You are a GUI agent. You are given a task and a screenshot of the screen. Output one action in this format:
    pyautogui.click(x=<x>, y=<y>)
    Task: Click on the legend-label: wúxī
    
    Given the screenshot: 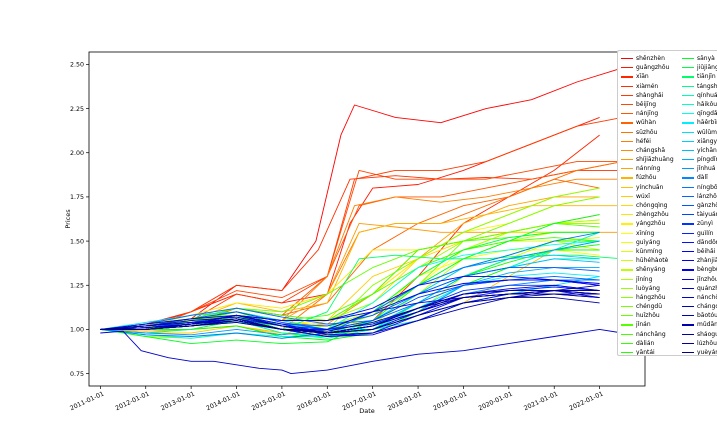 What is the action you would take?
    pyautogui.click(x=643, y=196)
    